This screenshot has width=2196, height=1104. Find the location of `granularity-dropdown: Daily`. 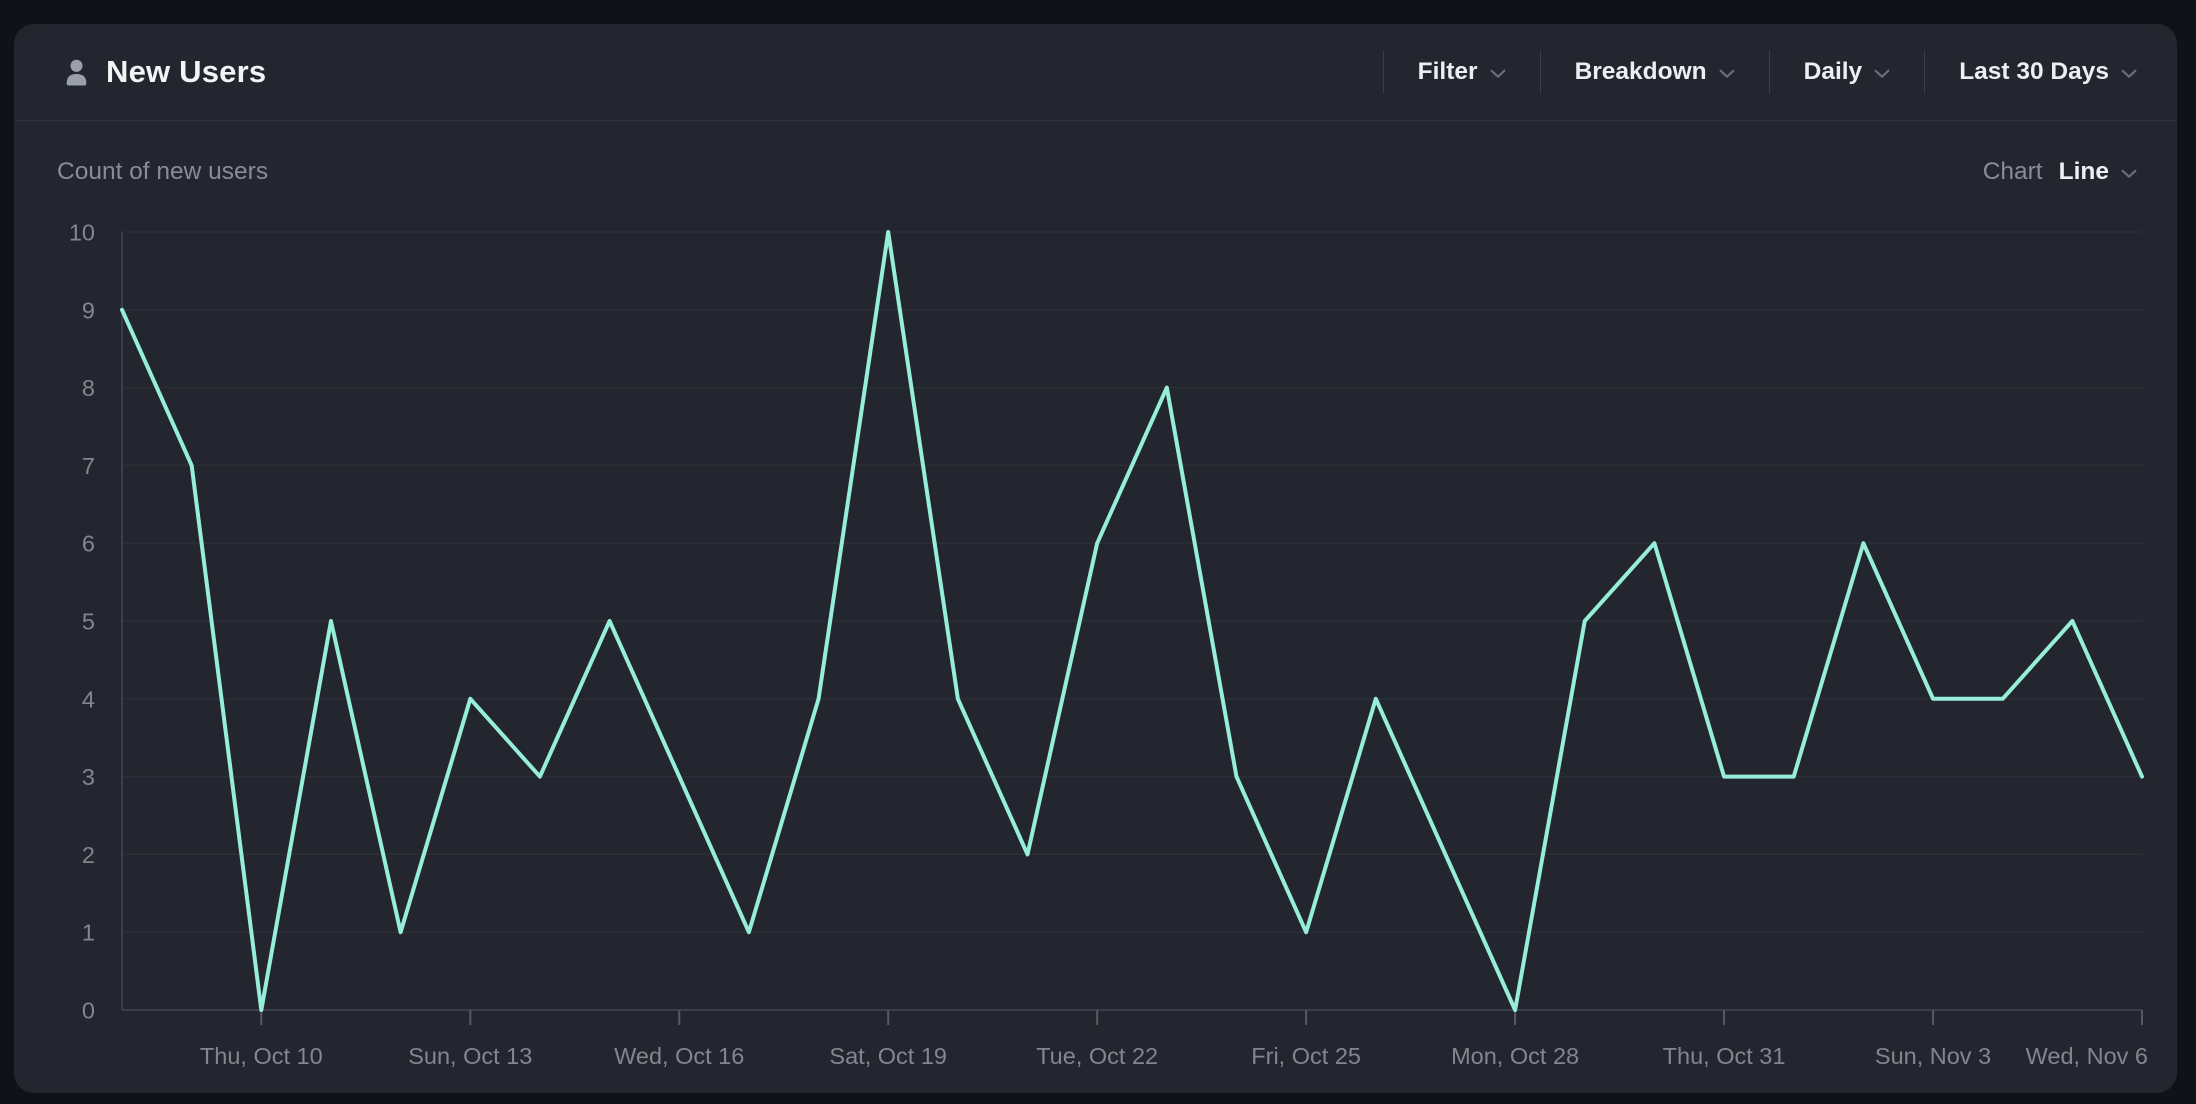

granularity-dropdown: Daily is located at coordinates (1847, 72).